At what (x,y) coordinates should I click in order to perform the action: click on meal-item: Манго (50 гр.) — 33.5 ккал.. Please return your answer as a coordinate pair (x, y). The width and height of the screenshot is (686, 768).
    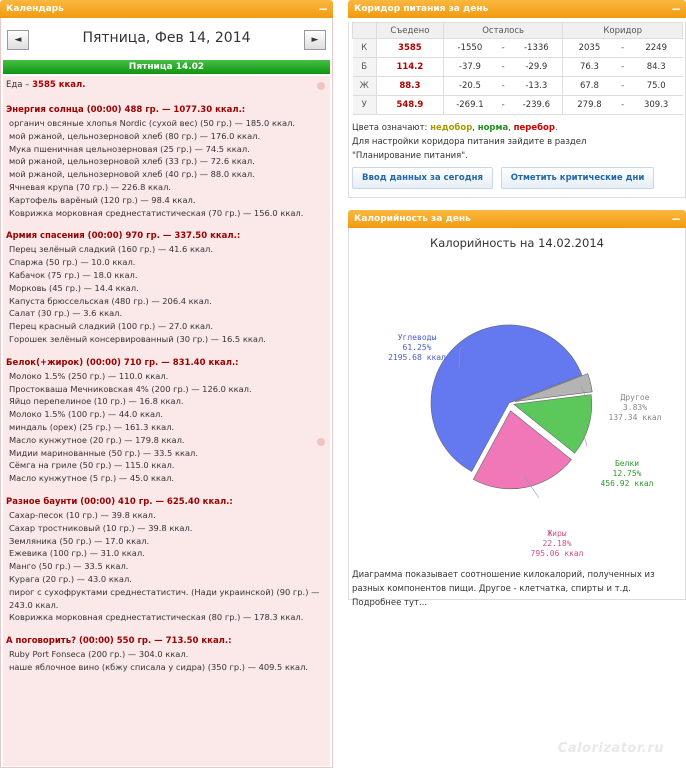
    Looking at the image, I should click on (69, 566).